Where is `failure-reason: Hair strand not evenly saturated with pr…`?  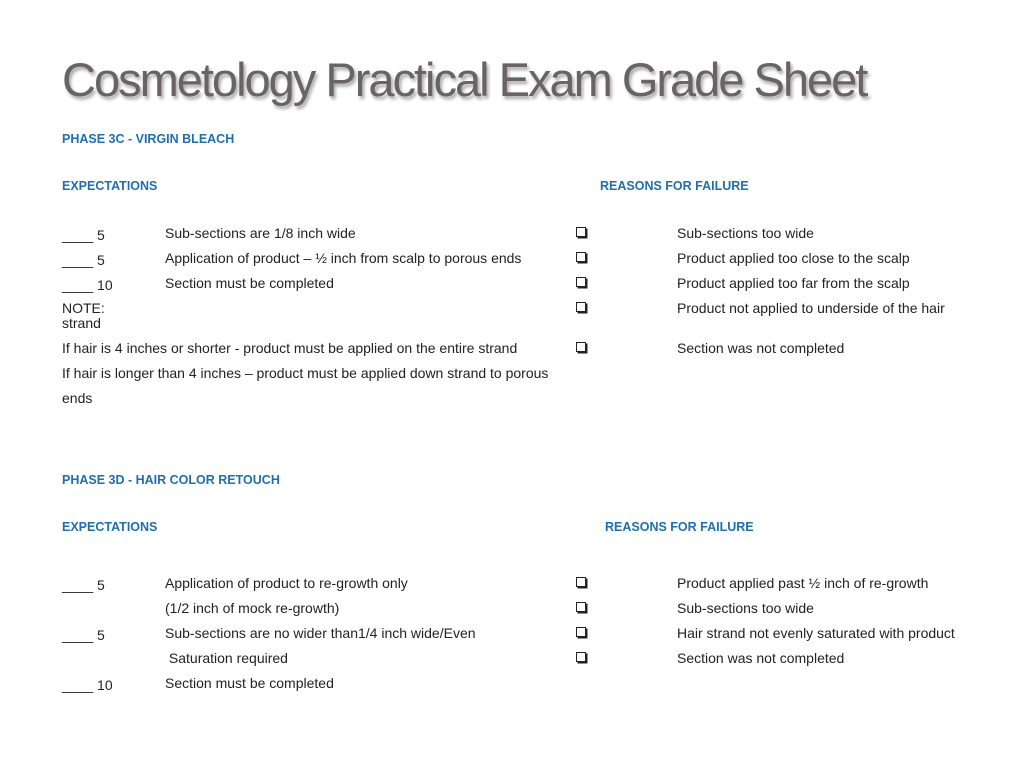
failure-reason: Hair strand not evenly saturated with pr… is located at coordinates (816, 633).